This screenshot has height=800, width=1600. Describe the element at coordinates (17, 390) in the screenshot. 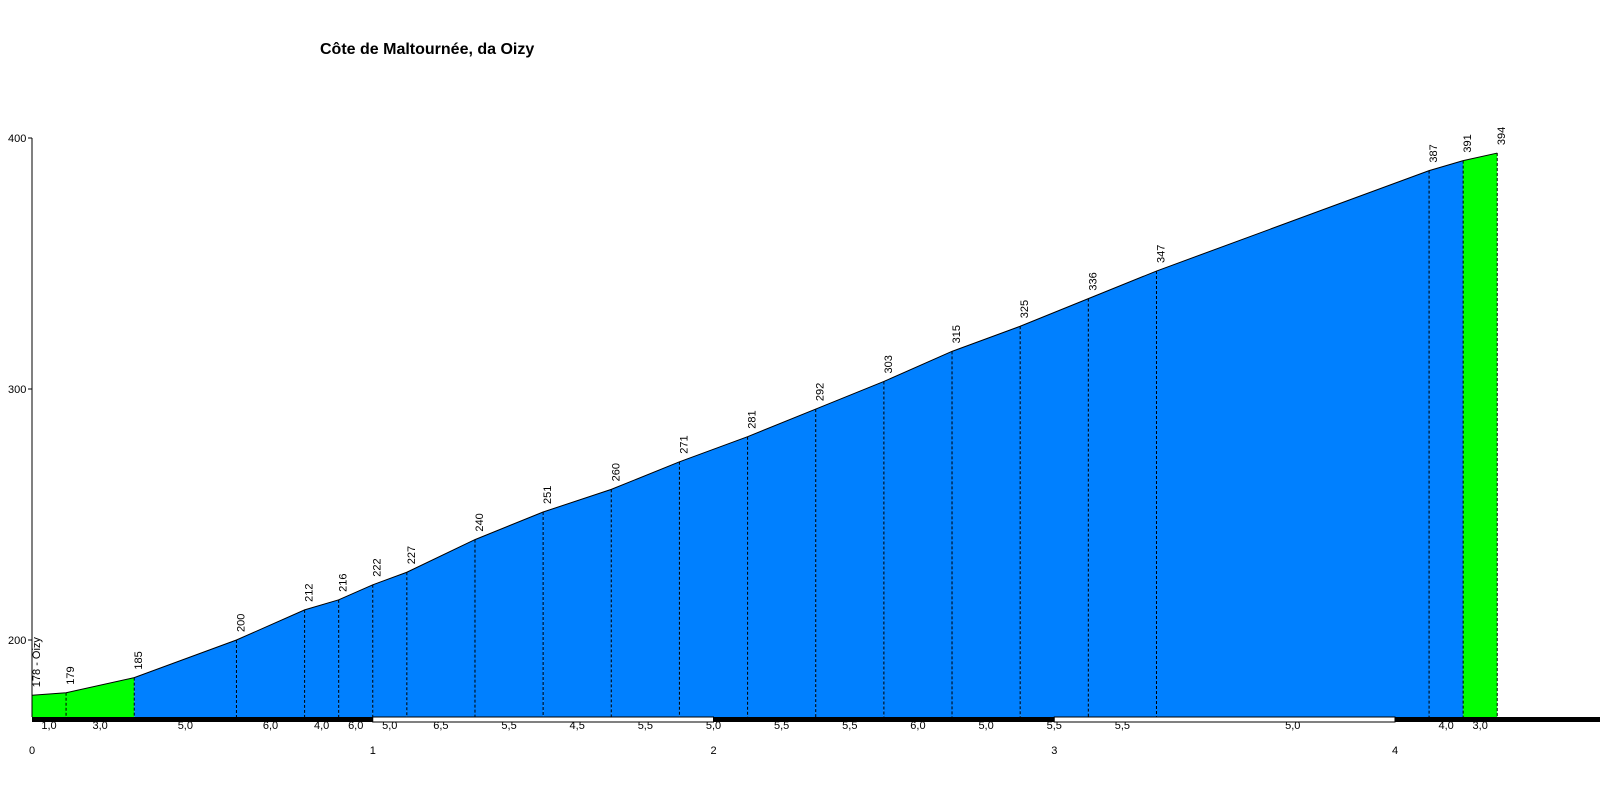

I see `y-tick-label: 300` at that location.